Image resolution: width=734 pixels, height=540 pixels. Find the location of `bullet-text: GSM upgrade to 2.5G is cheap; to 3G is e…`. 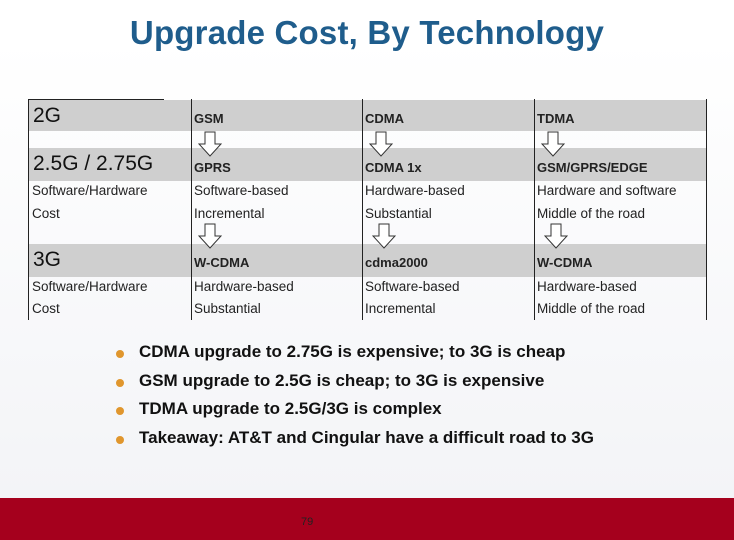

bullet-text: GSM upgrade to 2.5G is cheap; to 3G is e… is located at coordinates (342, 380).